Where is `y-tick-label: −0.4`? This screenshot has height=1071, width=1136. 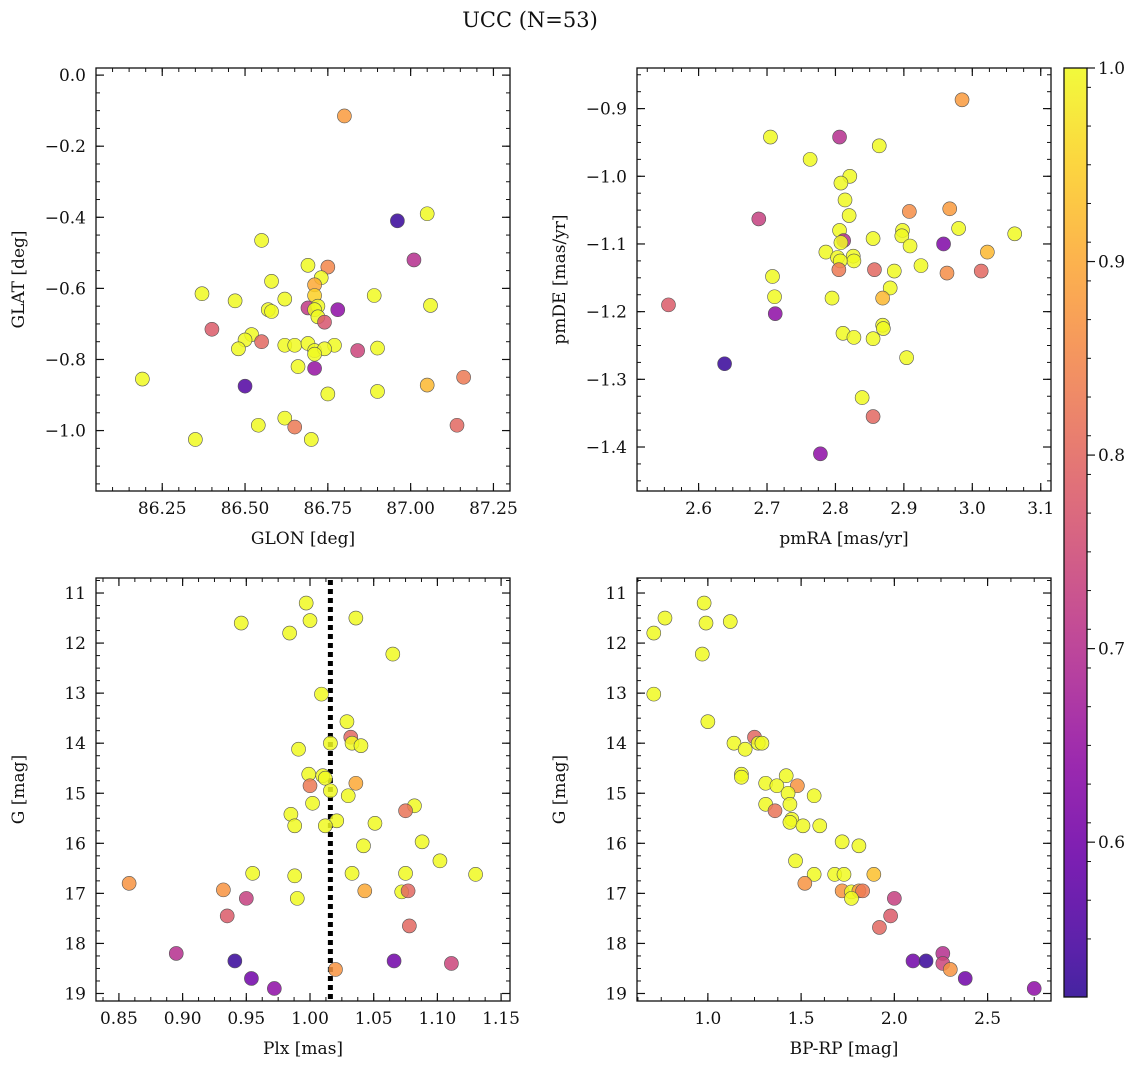
y-tick-label: −0.4 is located at coordinates (65, 218).